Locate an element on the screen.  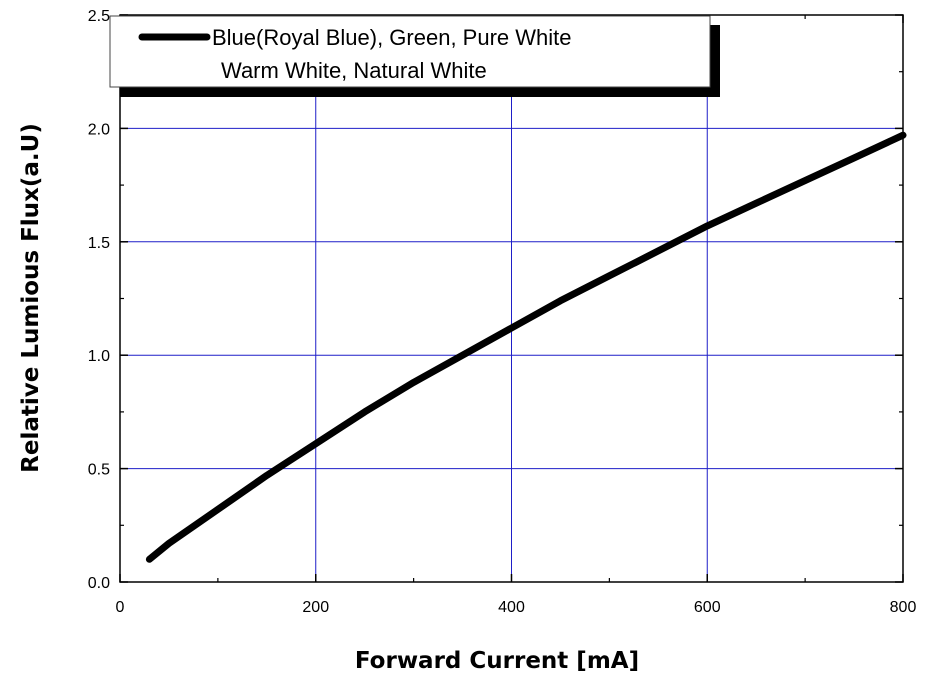
y-tick-label: 2.0 is located at coordinates (99, 129).